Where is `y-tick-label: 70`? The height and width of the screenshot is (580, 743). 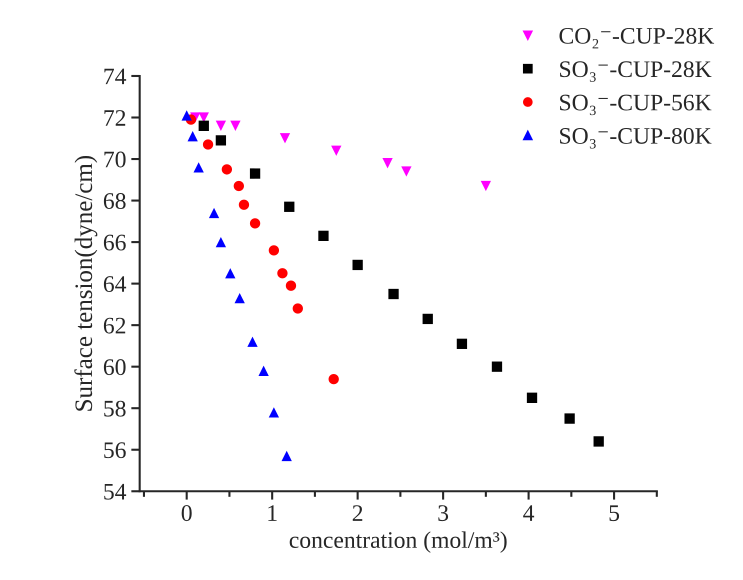 y-tick-label: 70 is located at coordinates (115, 160).